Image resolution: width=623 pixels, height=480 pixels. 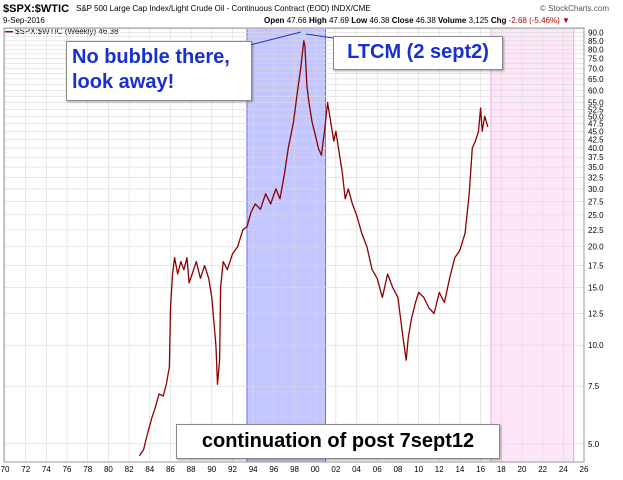 I want to click on close-label: Close, so click(x=402, y=20).